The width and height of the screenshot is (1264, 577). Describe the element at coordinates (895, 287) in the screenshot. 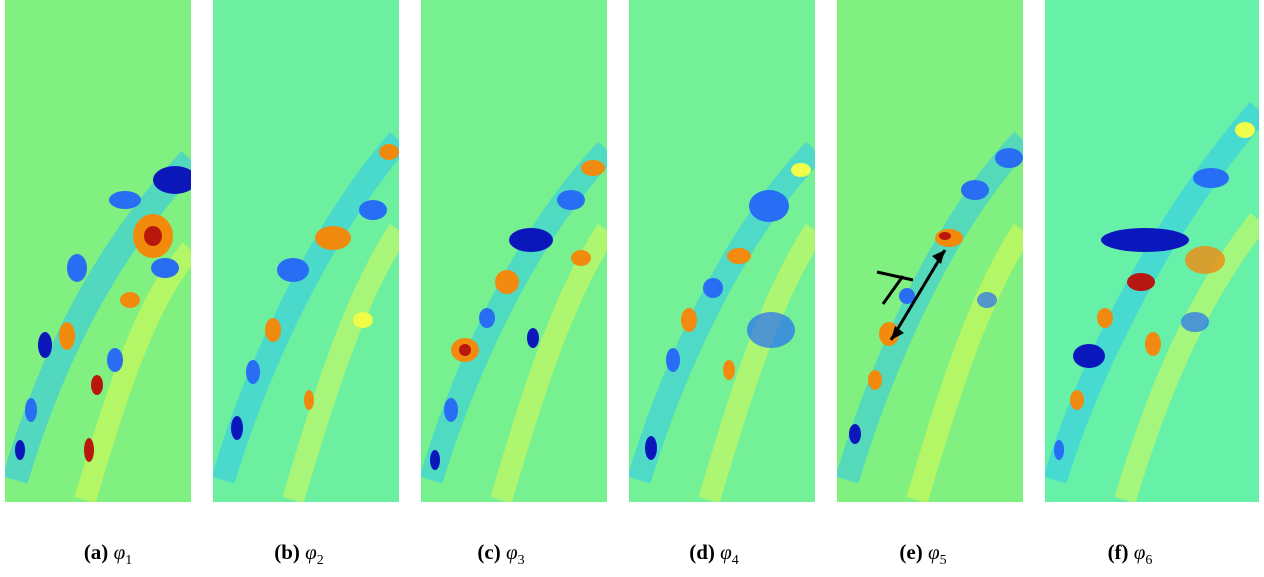

I see `lambda-symbol-icon` at that location.